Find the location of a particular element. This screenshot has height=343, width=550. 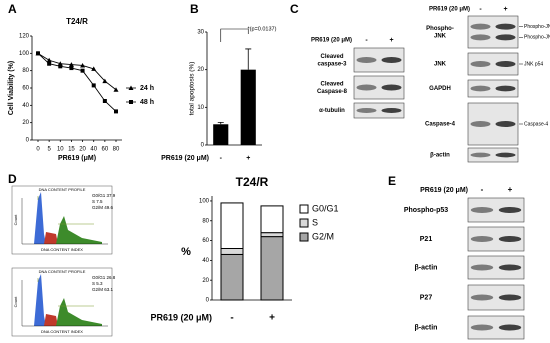

flow-y-label: Count is located at coordinates (15, 302).